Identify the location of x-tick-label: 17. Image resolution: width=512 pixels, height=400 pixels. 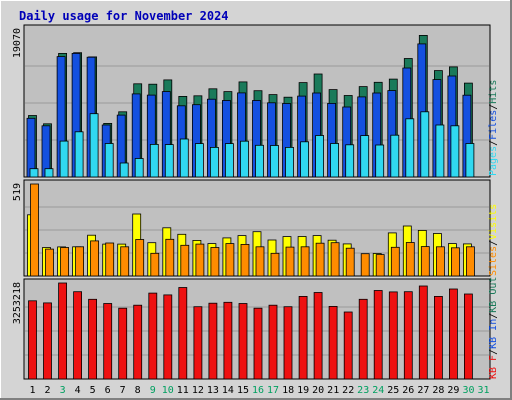
(273, 390).